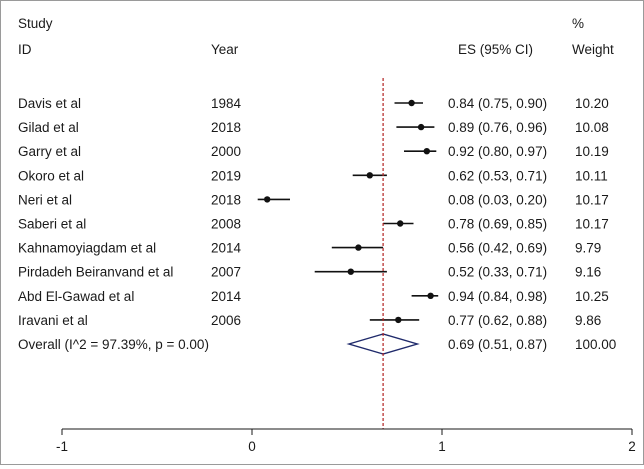 This screenshot has width=644, height=469. Describe the element at coordinates (87, 248) in the screenshot. I see `study-label: Kahnamoyiagdam et al` at that location.